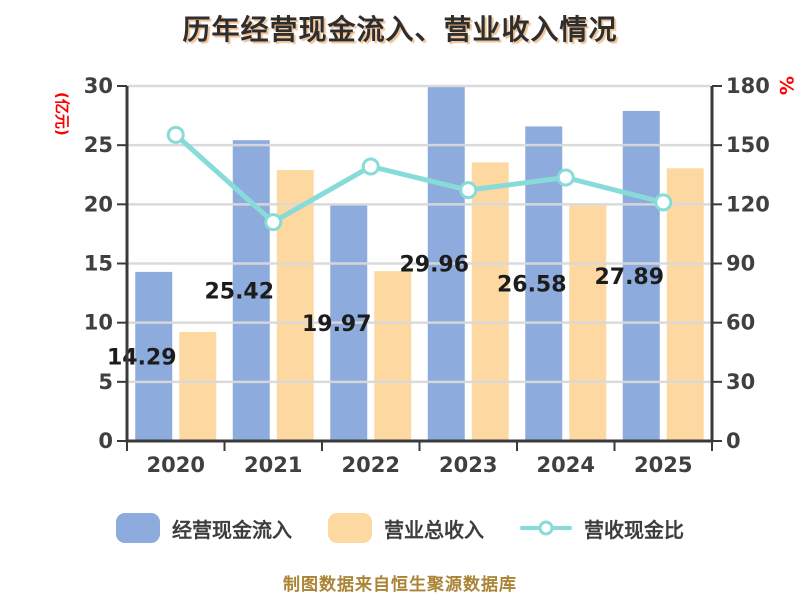  What do you see at coordinates (634, 529) in the screenshot?
I see `legend-label: 营收现金比` at bounding box center [634, 529].